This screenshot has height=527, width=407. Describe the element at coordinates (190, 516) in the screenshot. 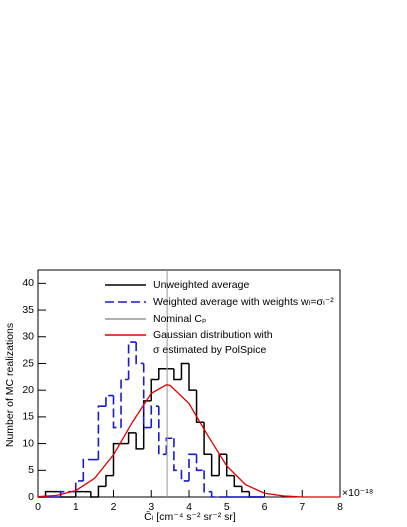

I see `x-axis-label: C̄ₗ [cm⁻⁴ s⁻² sr⁻² sr]` at that location.